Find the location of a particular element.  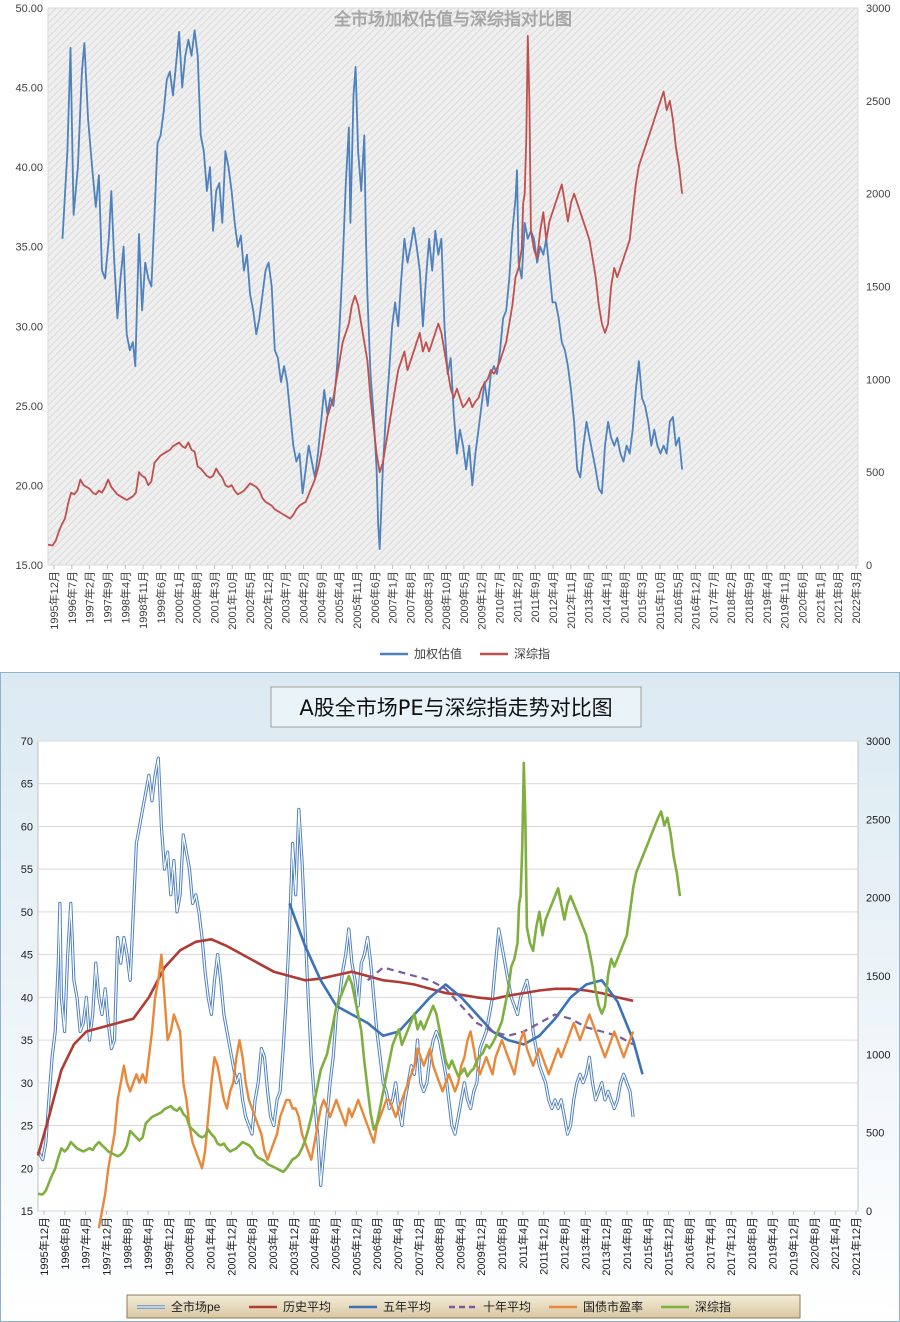

x-tick-label: 2016年5月 is located at coordinates (678, 597).